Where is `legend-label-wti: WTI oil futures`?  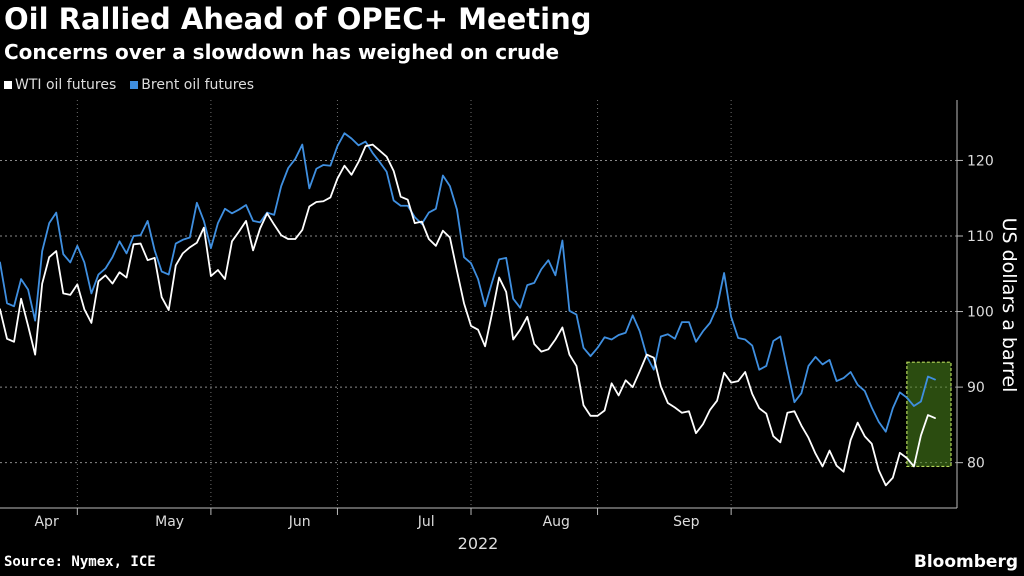
legend-label-wti: WTI oil futures is located at coordinates (66, 85).